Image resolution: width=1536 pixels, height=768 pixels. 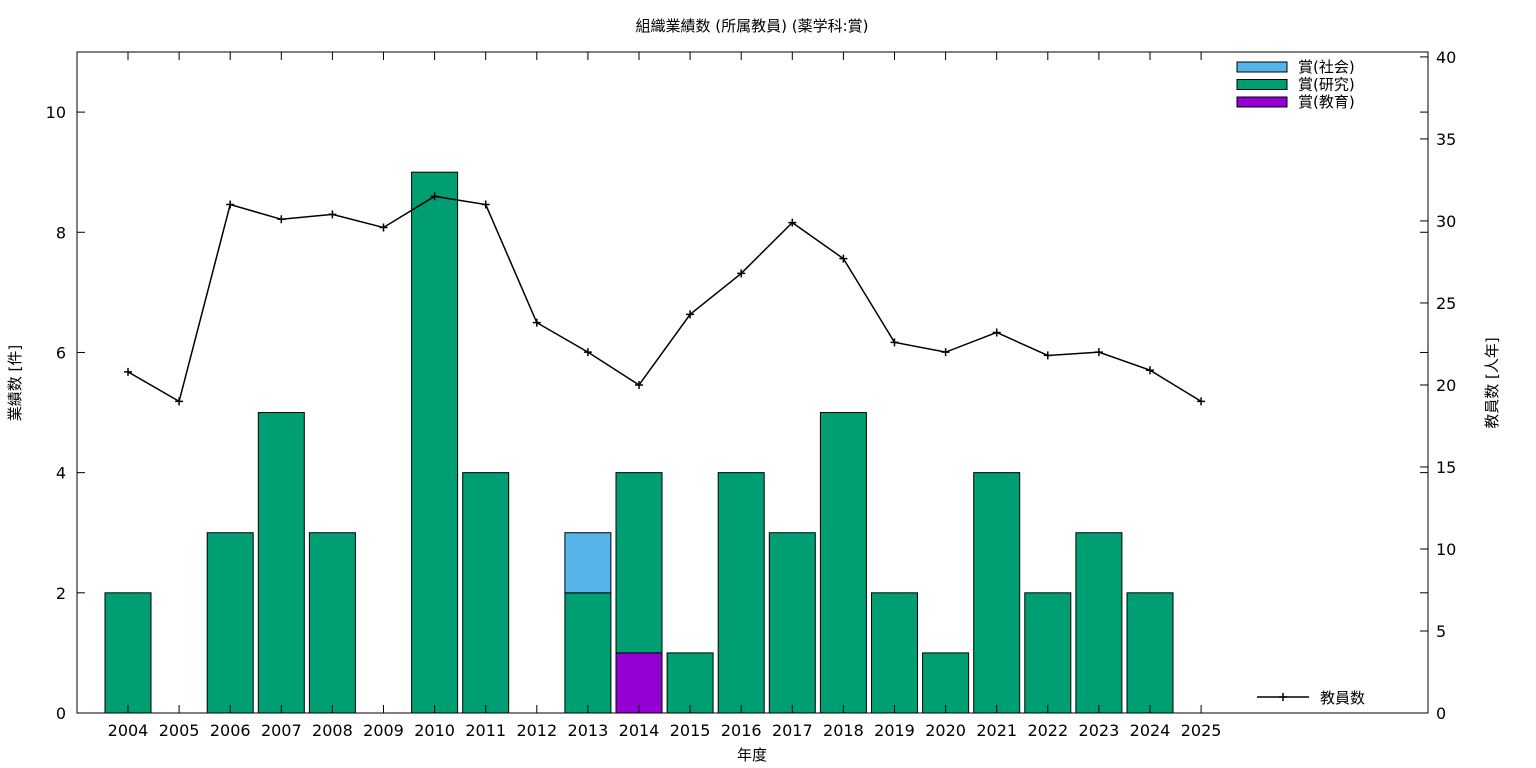 What do you see at coordinates (843, 258) in the screenshot?
I see `line-point-2018` at bounding box center [843, 258].